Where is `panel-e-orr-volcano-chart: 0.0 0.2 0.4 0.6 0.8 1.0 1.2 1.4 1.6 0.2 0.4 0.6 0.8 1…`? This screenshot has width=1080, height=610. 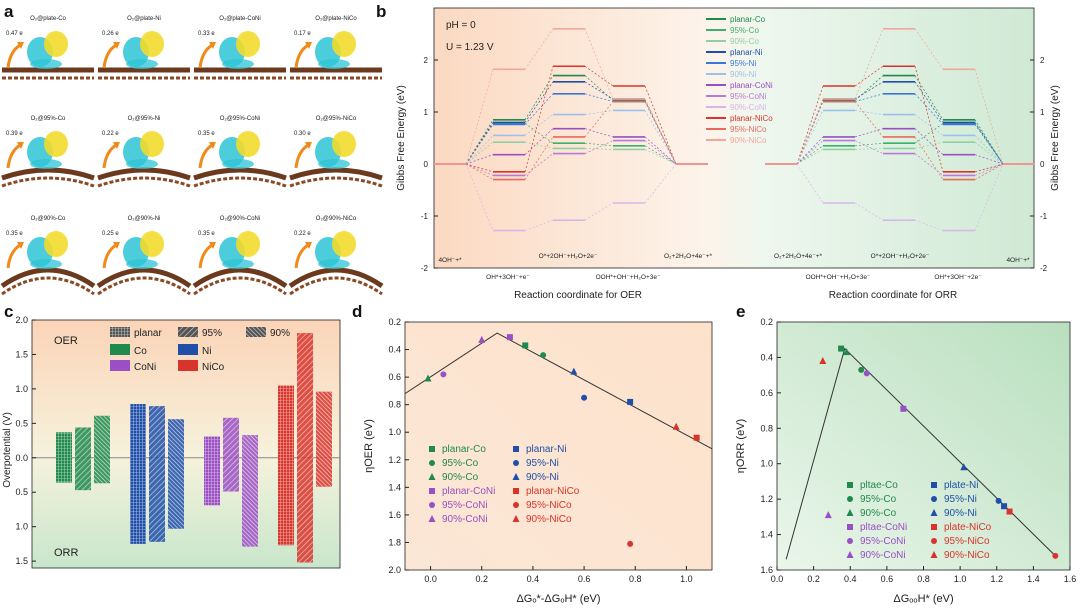
panel-e-orr-volcano-chart: 0.0 0.2 0.4 0.6 0.8 1.0 1.2 1.4 1.6 0.2 0.4 0.6 0.8 1… is located at coordinates (905, 461).